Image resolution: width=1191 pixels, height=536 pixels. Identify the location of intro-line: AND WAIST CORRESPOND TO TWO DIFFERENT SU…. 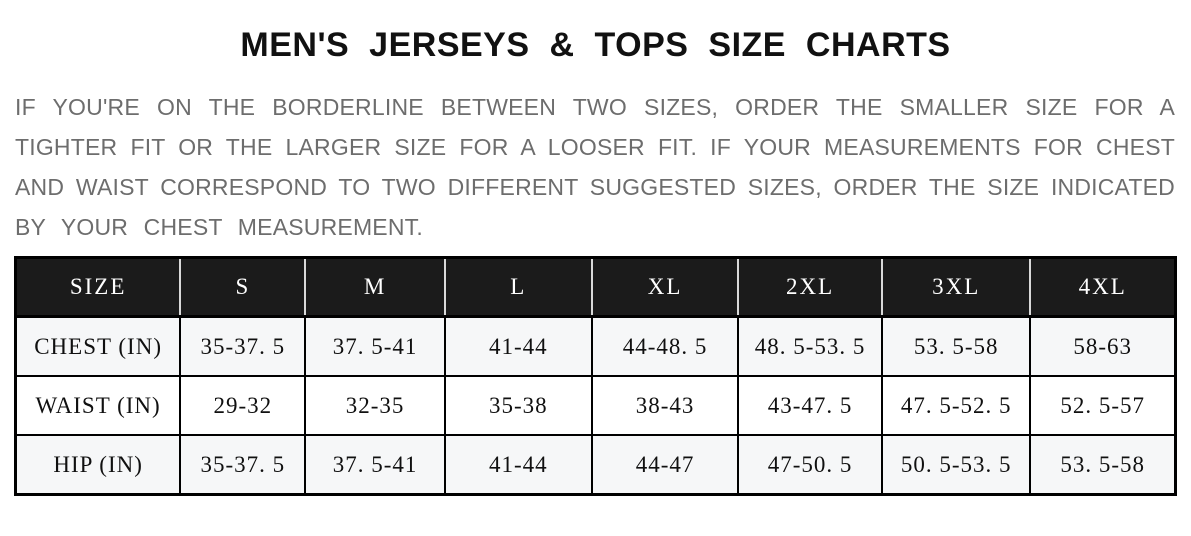
(595, 187).